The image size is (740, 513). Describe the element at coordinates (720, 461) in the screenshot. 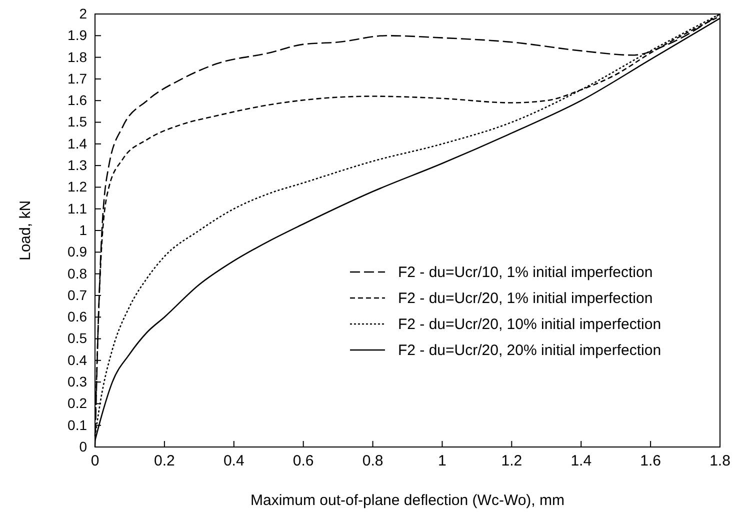

I see `x-tick-label: 1.8` at that location.